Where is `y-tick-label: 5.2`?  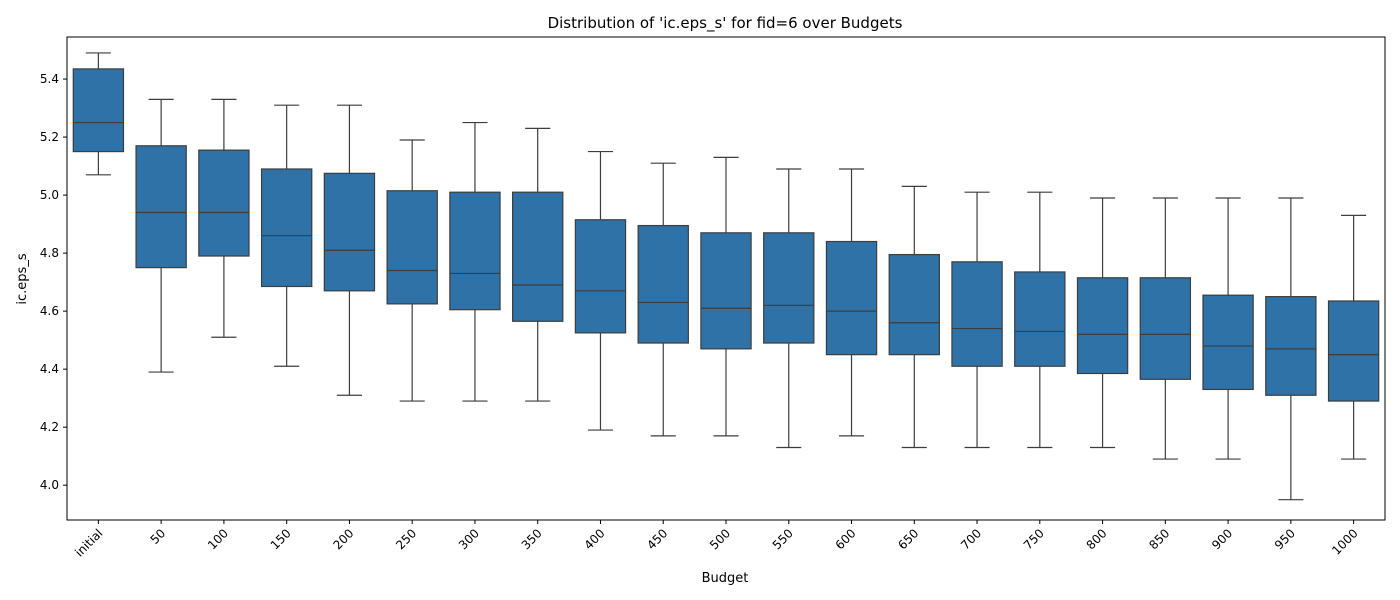 y-tick-label: 5.2 is located at coordinates (49, 137).